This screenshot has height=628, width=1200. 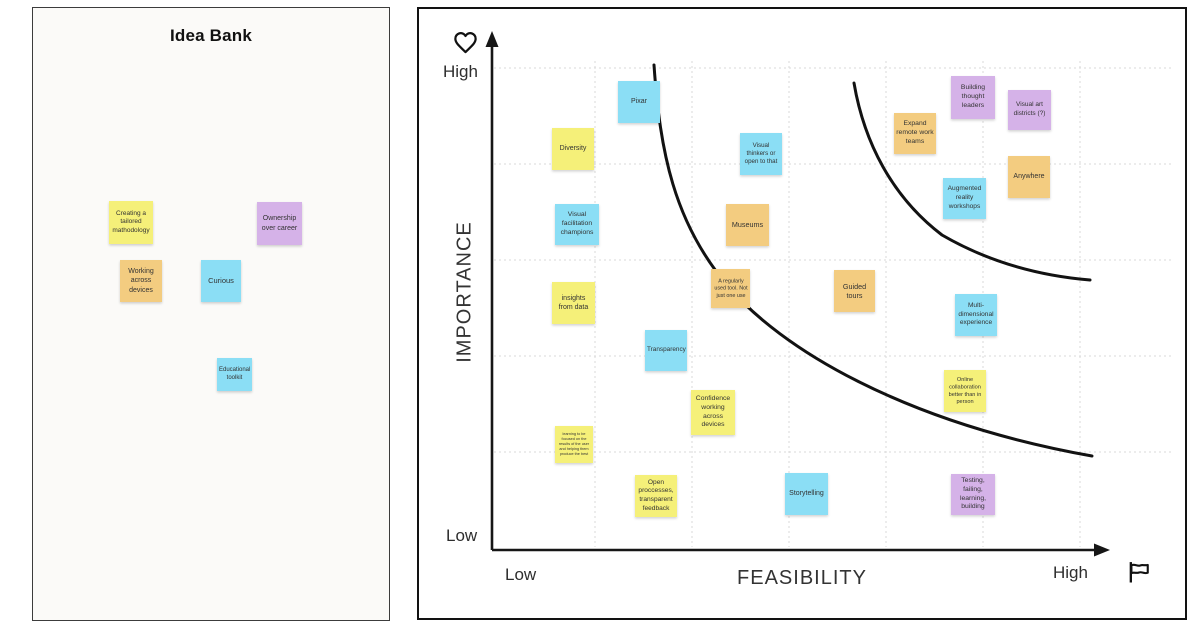 I want to click on sticky-note: Testing, failing, learning, building, so click(x=973, y=494).